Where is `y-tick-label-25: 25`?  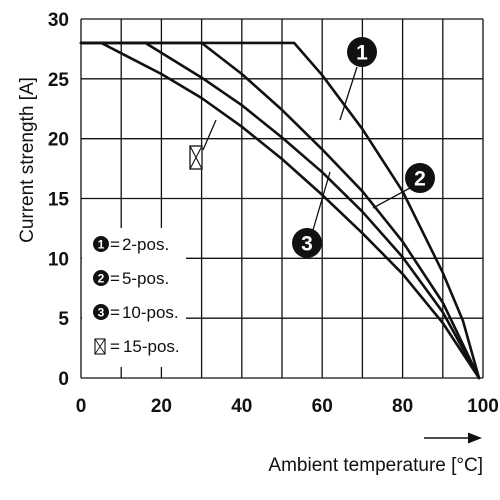 y-tick-label-25: 25 is located at coordinates (59, 80).